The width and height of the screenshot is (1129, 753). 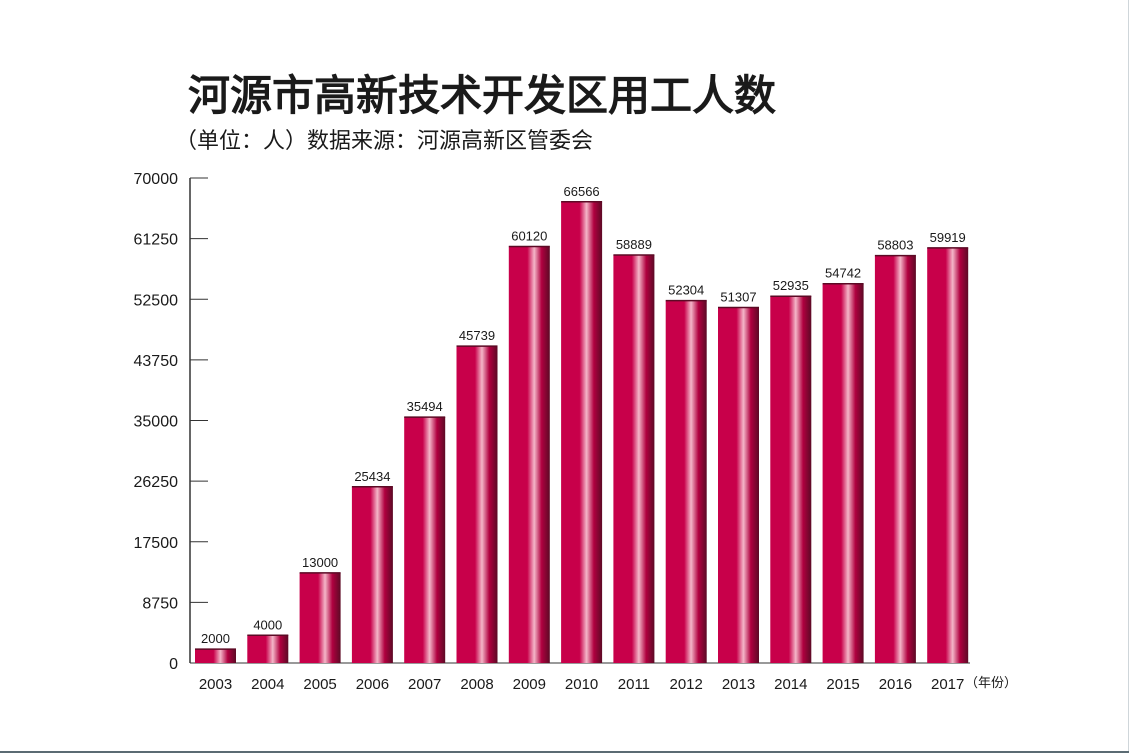 What do you see at coordinates (384, 141) in the screenshot?
I see `chart-subtitle: （单位：人）数据来源：河源高新区管委会` at bounding box center [384, 141].